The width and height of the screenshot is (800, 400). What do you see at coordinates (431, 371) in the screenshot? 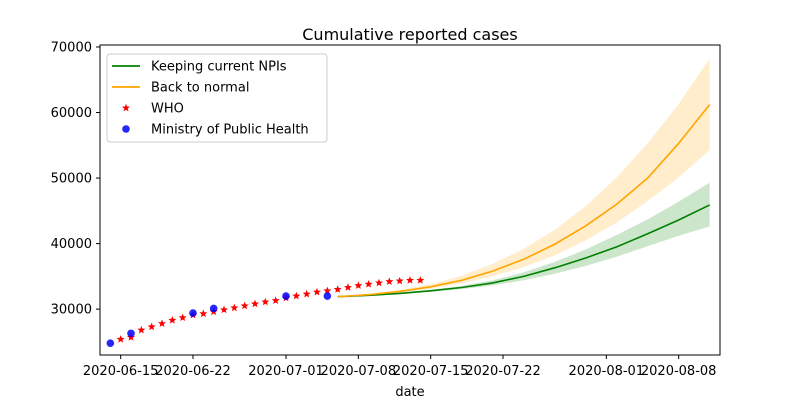
I see `x-tick-label: 2020-07-15` at bounding box center [431, 371].